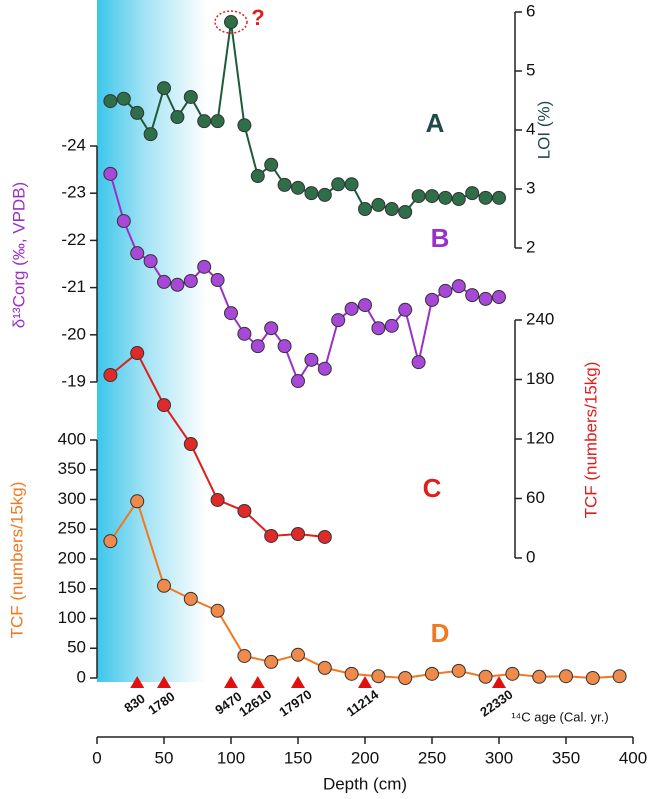  Describe the element at coordinates (530, 128) in the screenshot. I see `y-tick-label: 4` at that location.